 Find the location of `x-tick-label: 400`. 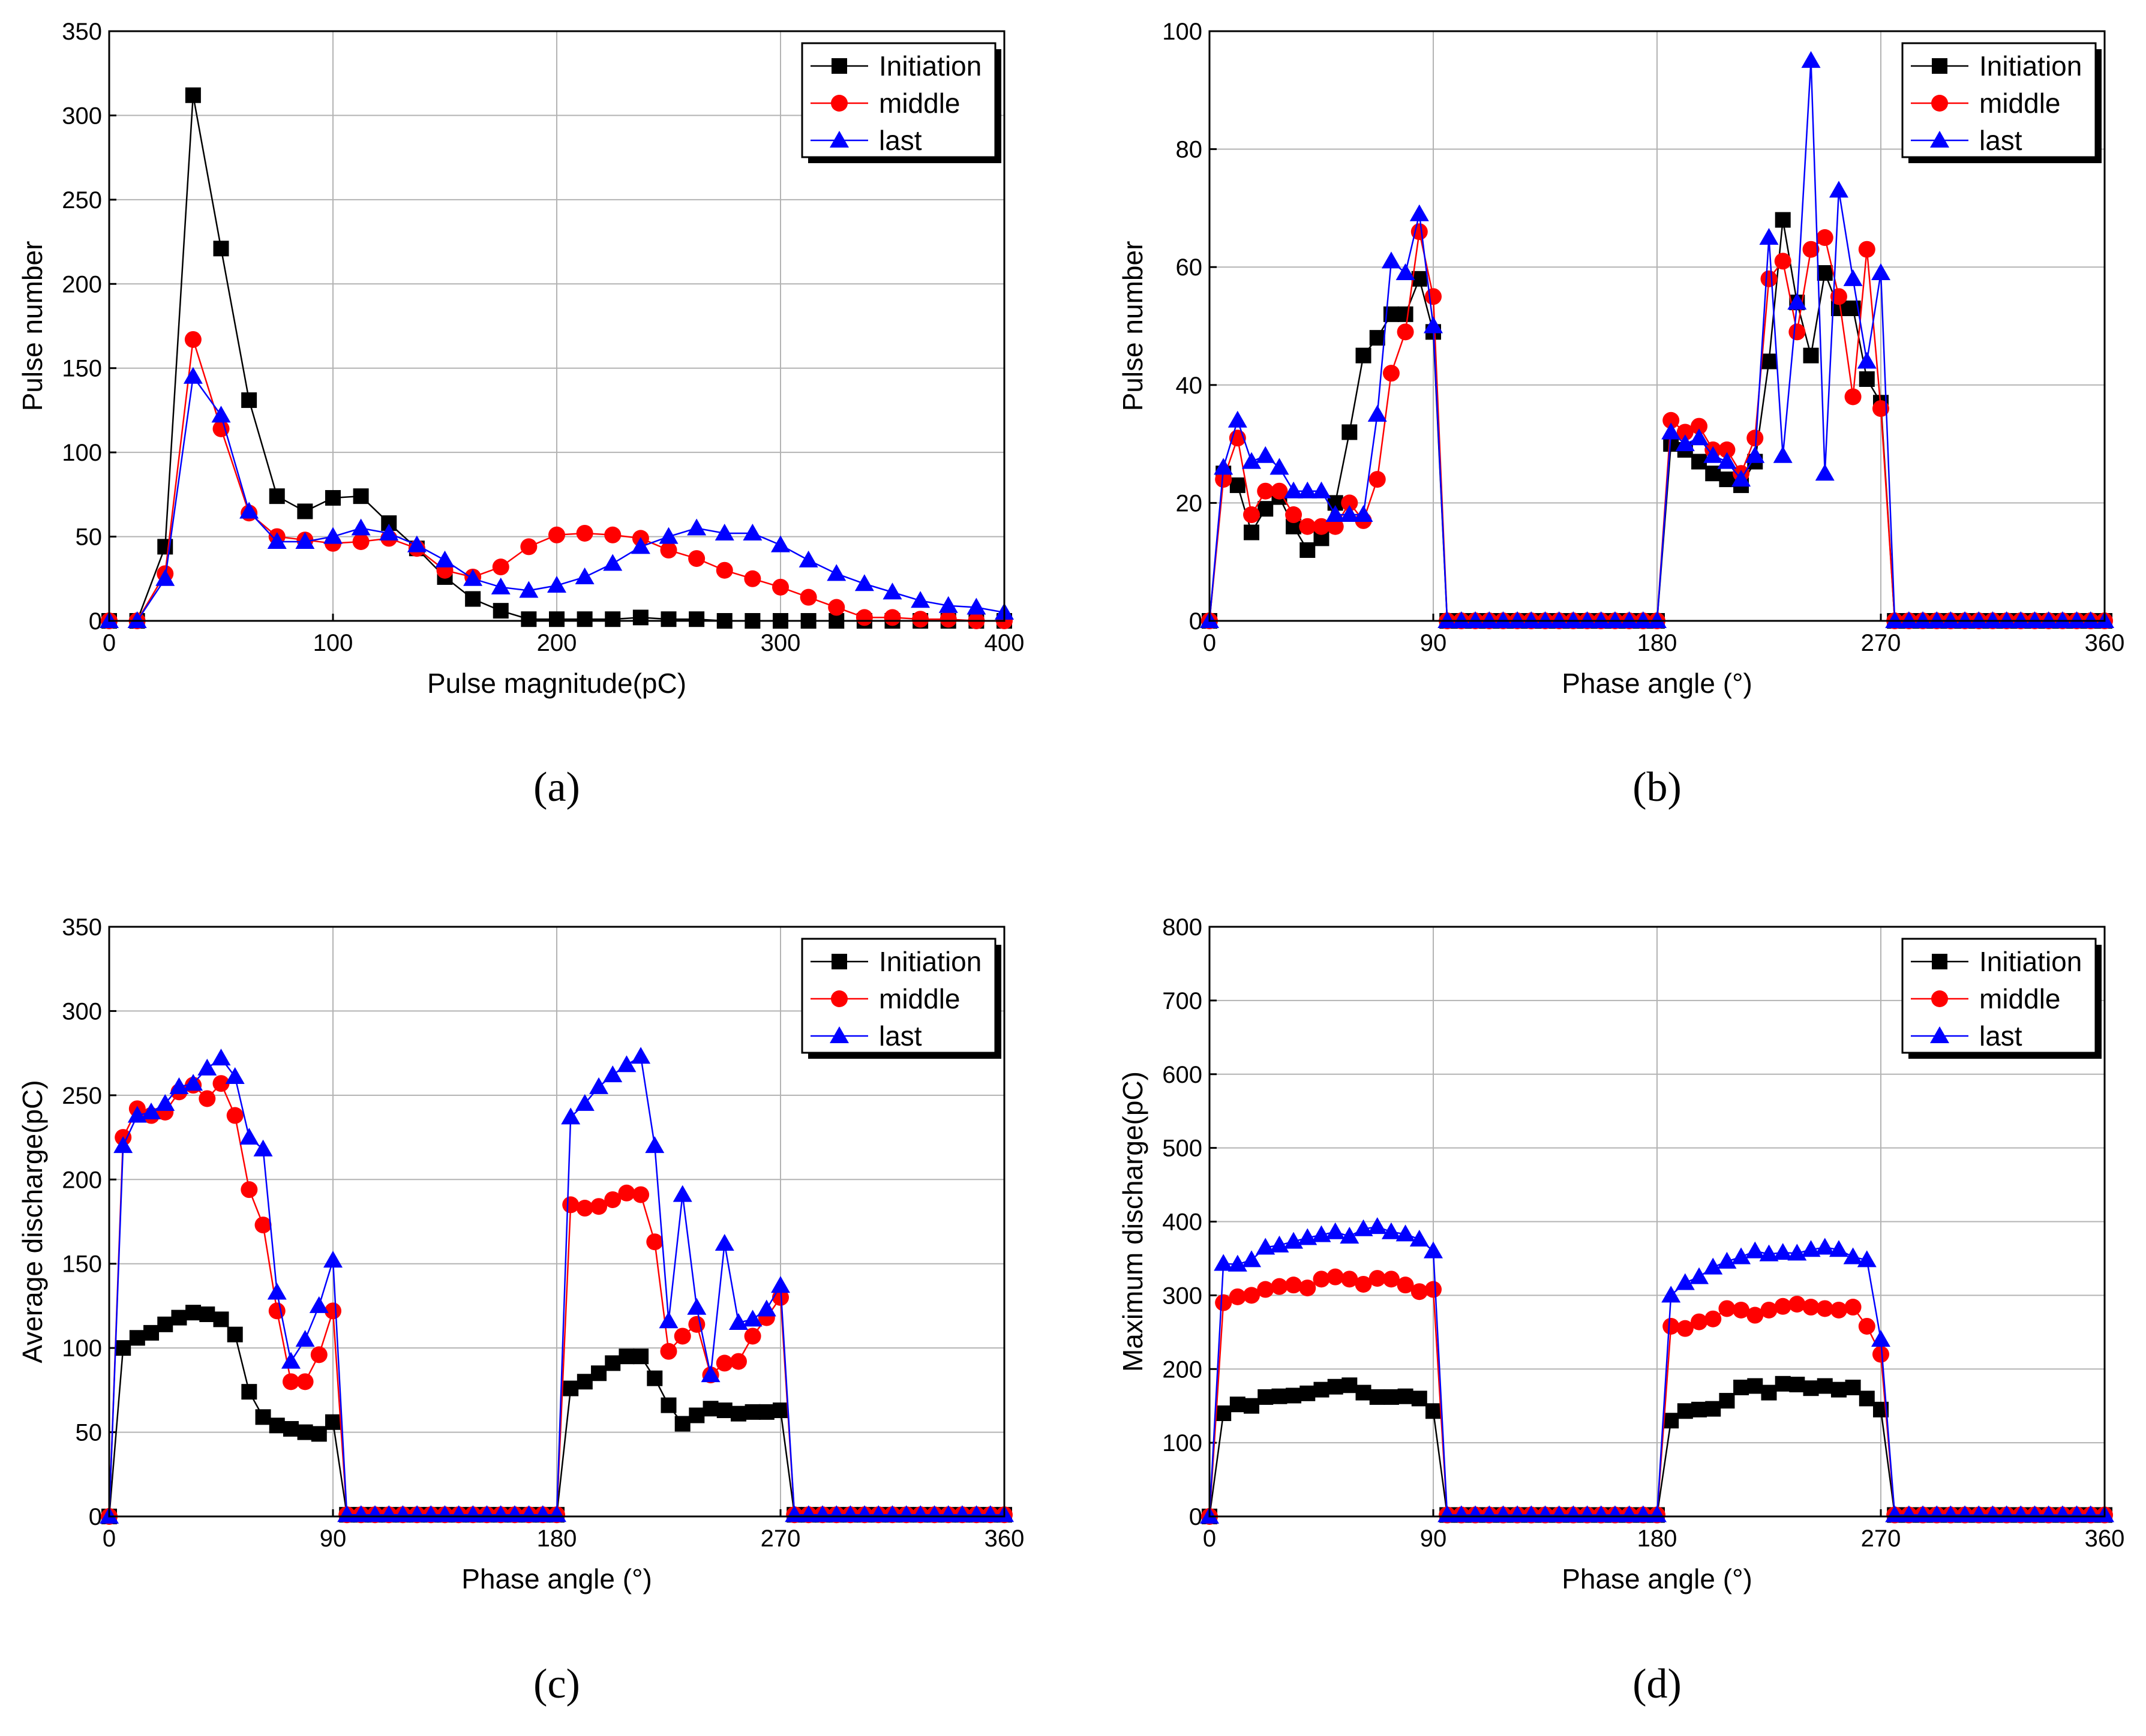

x-tick-label: 400 is located at coordinates (1005, 643).